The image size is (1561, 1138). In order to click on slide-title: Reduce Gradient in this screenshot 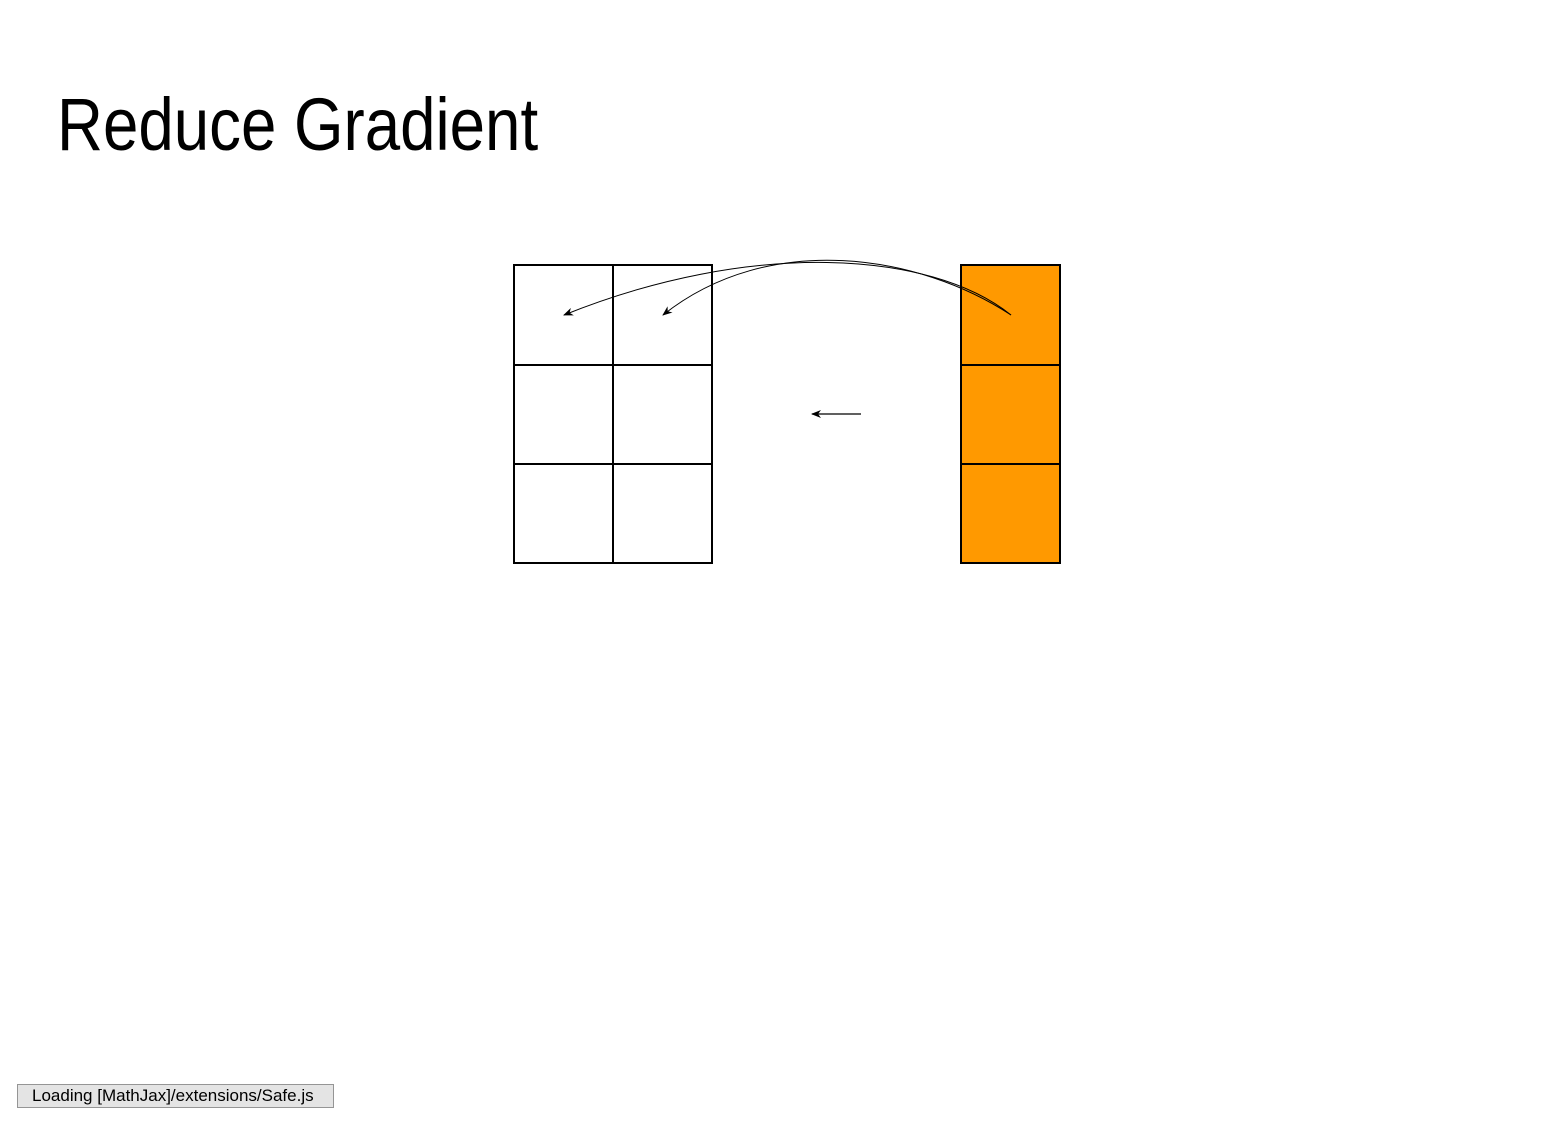, I will do `click(298, 124)`.